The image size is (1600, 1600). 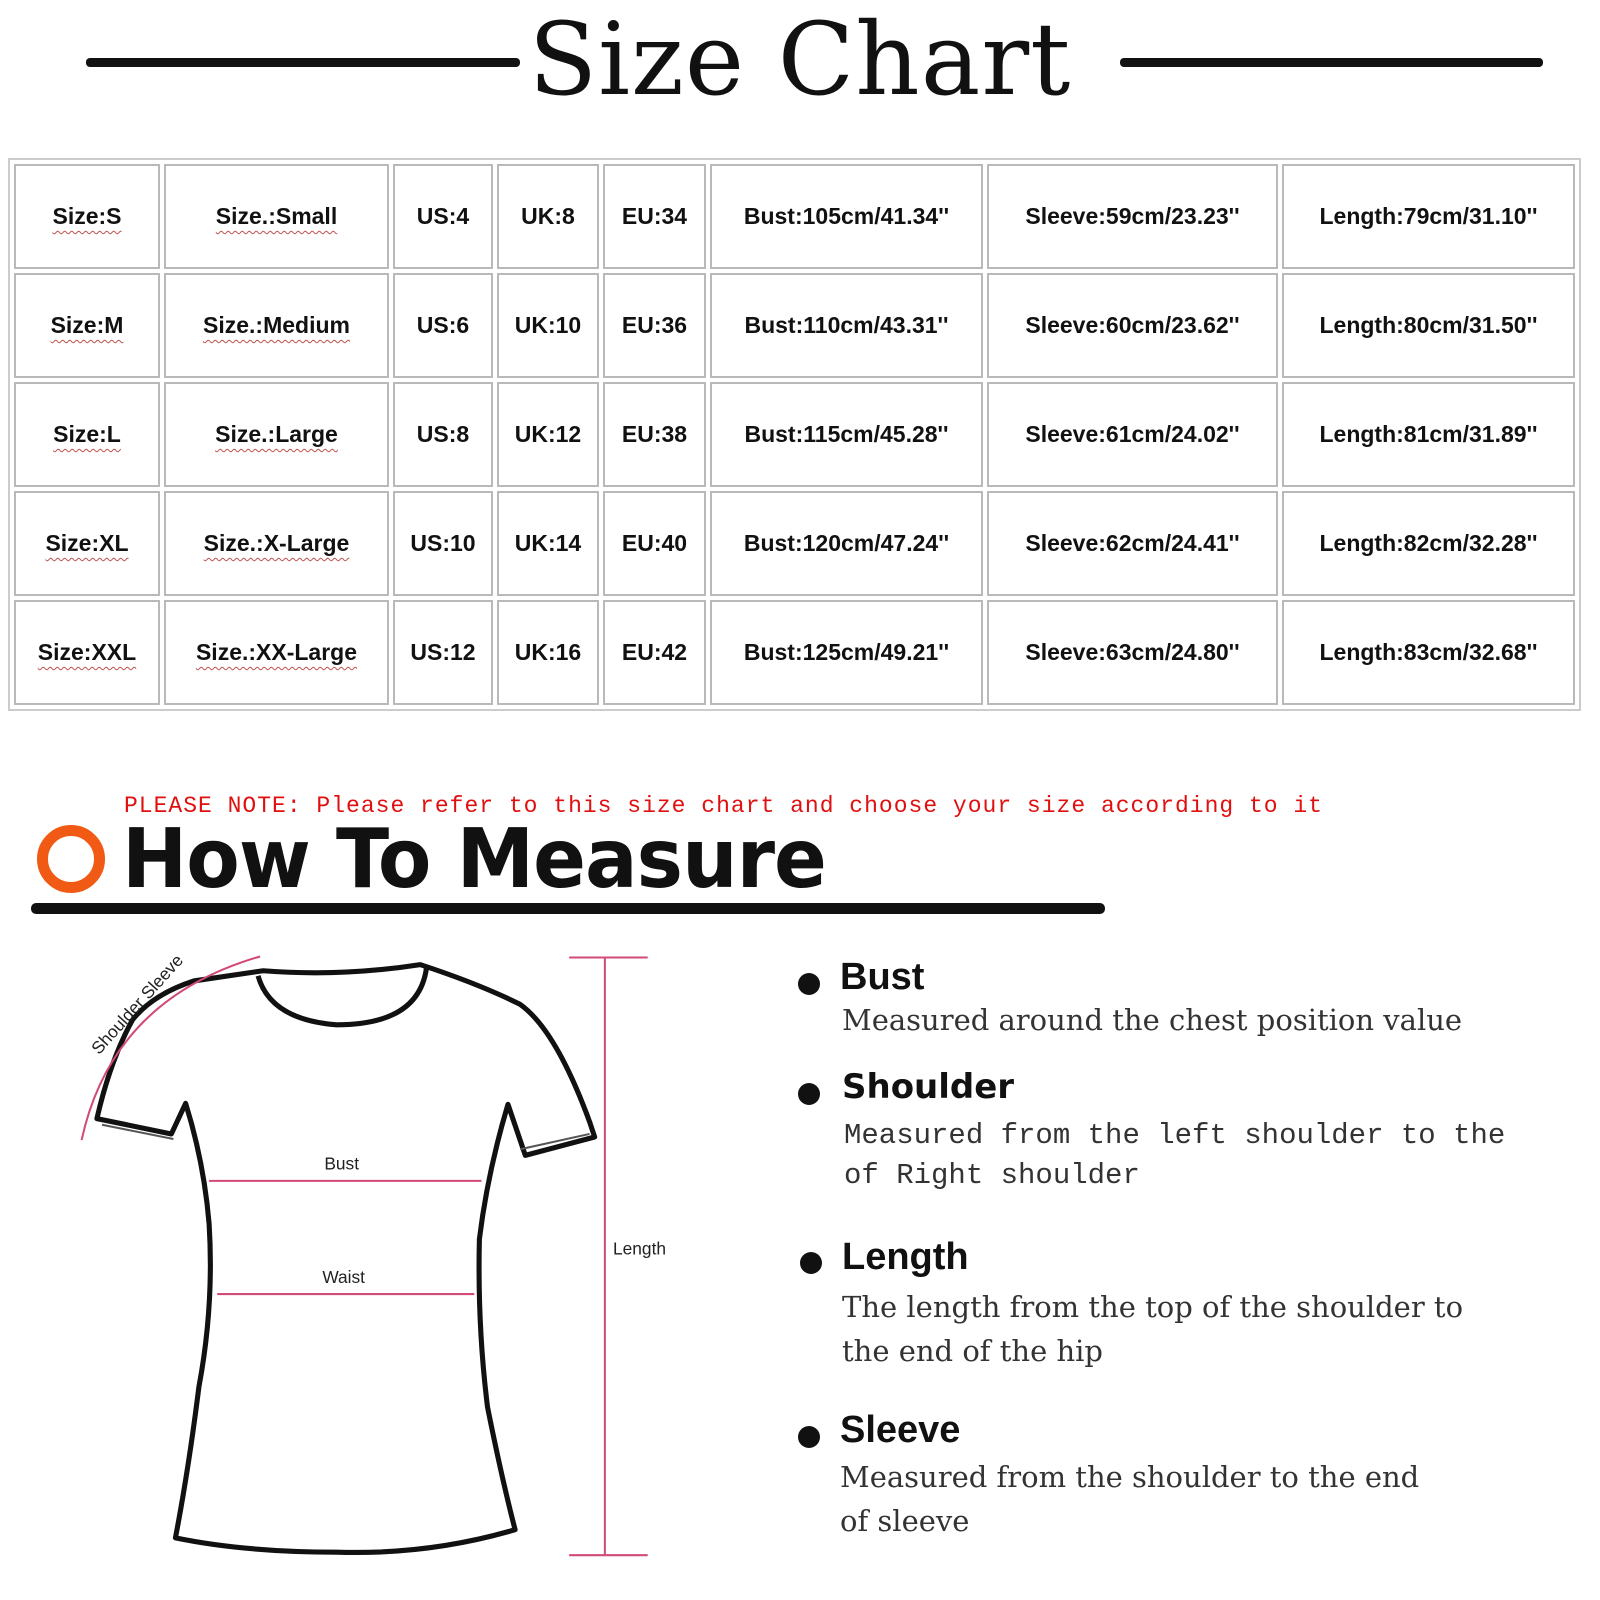 What do you see at coordinates (1130, 1477) in the screenshot?
I see `sleeve-desc-line1: Measured from the shoulder to the end` at bounding box center [1130, 1477].